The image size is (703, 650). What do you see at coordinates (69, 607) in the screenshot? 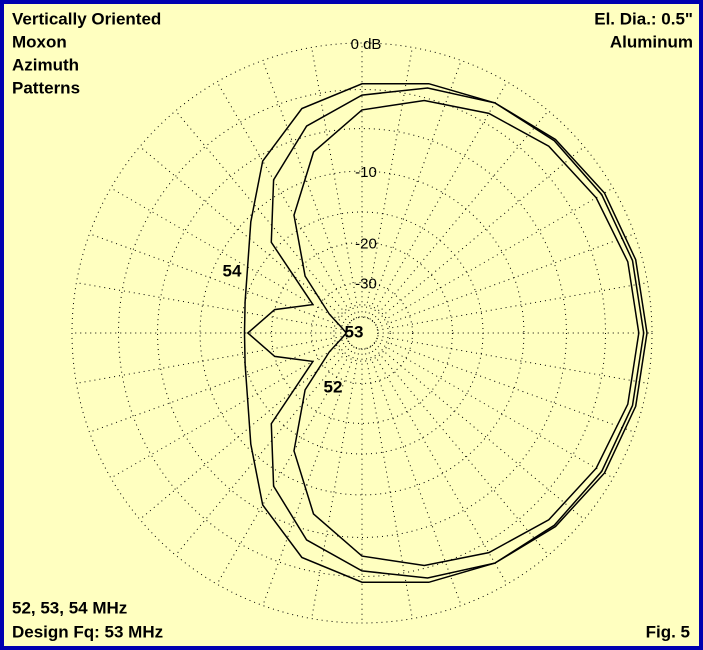
I see `footer-line: 52, 53, 54 MHz` at bounding box center [69, 607].